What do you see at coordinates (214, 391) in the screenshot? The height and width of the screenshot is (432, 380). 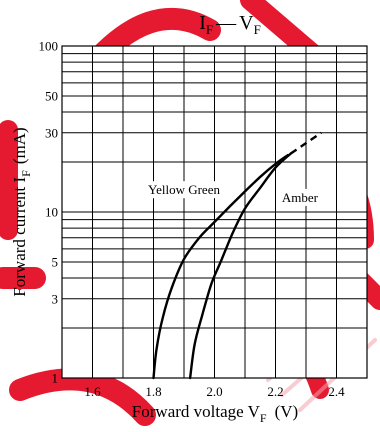 I see `x-tick-label: 2.0` at bounding box center [214, 391].